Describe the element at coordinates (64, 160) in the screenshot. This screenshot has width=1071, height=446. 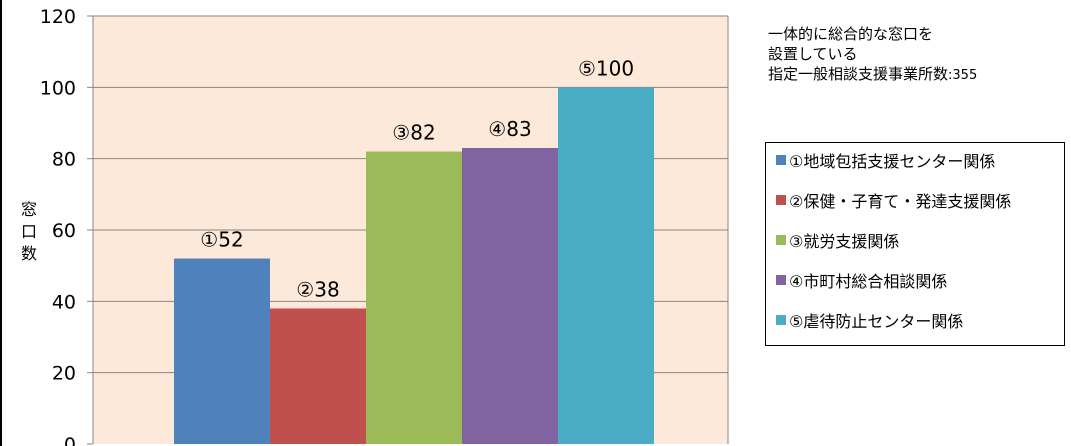
I see `y-tick-label: 80` at that location.